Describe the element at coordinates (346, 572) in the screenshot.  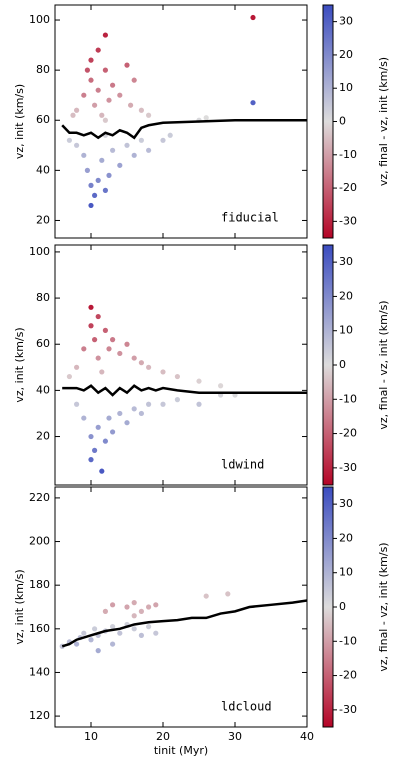
I see `colorbar-tick-label: 10` at that location.